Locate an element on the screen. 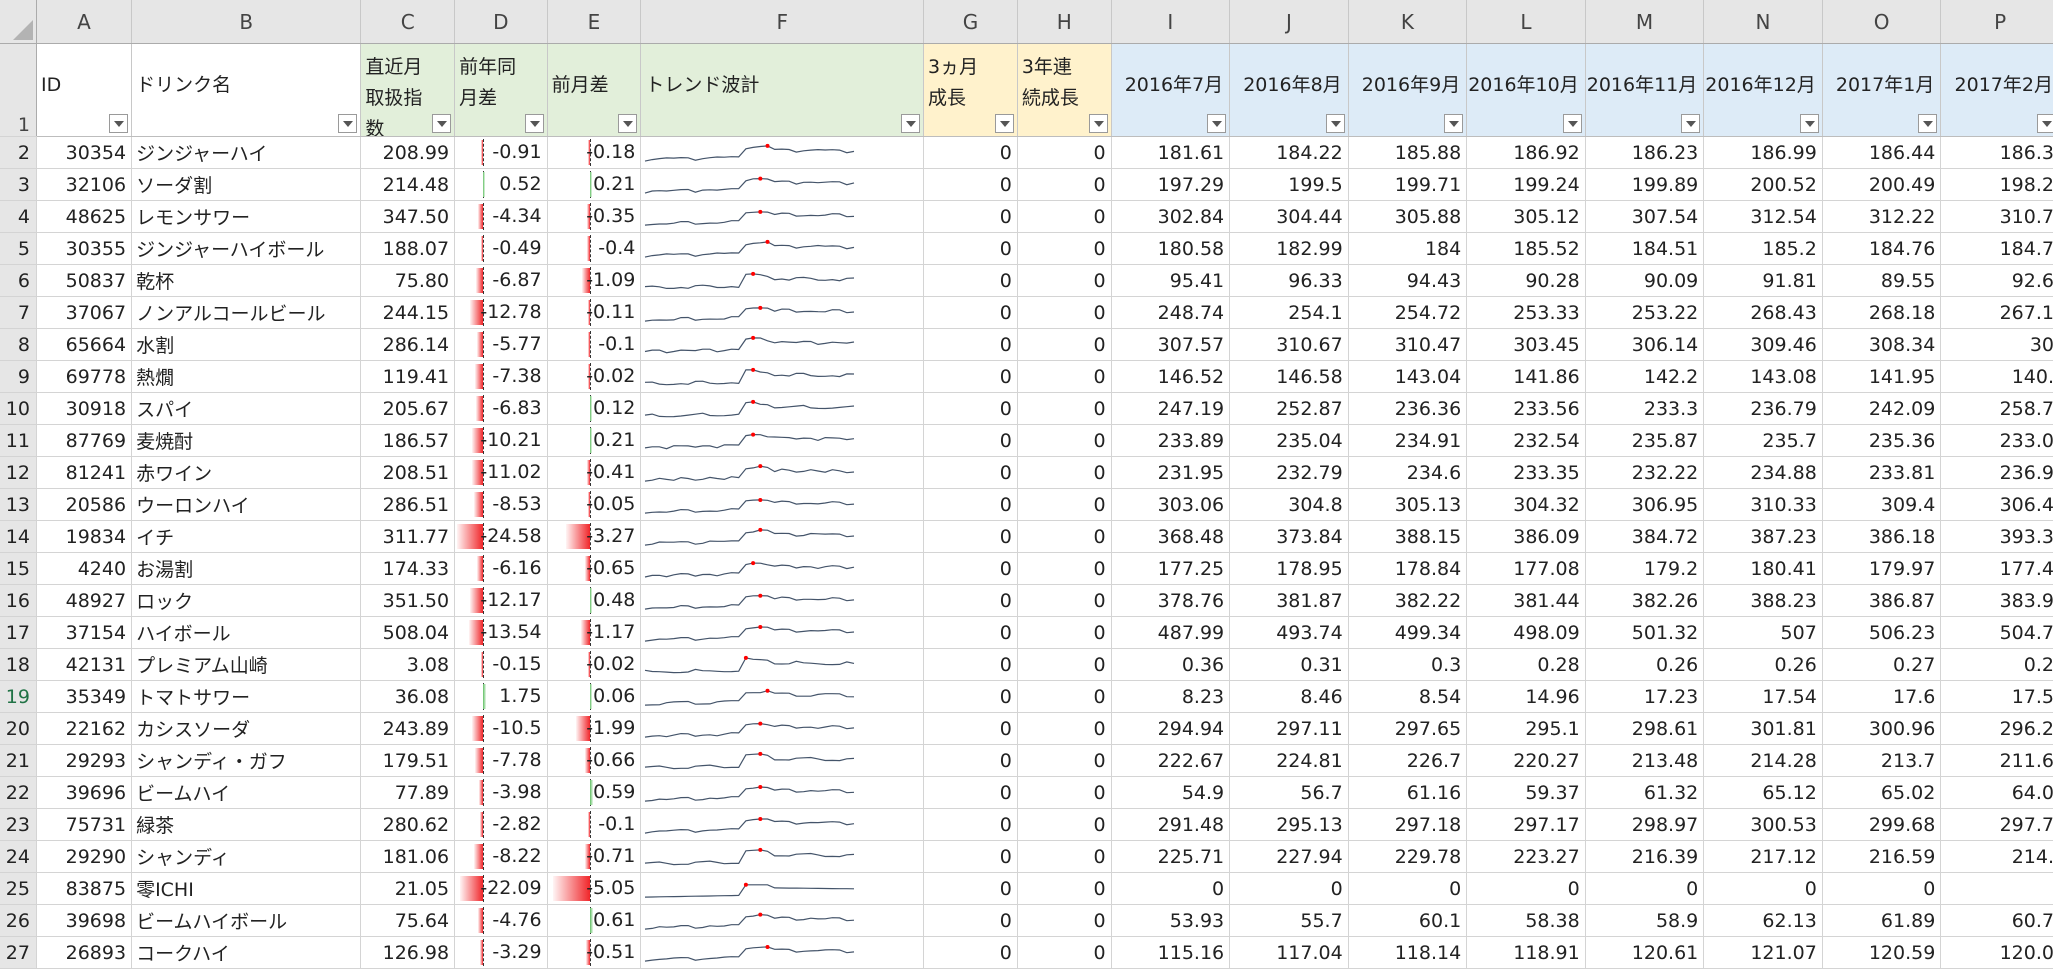 Image resolution: width=2053 pixels, height=969 pixels. index-cell: 243.89 is located at coordinates (408, 728).